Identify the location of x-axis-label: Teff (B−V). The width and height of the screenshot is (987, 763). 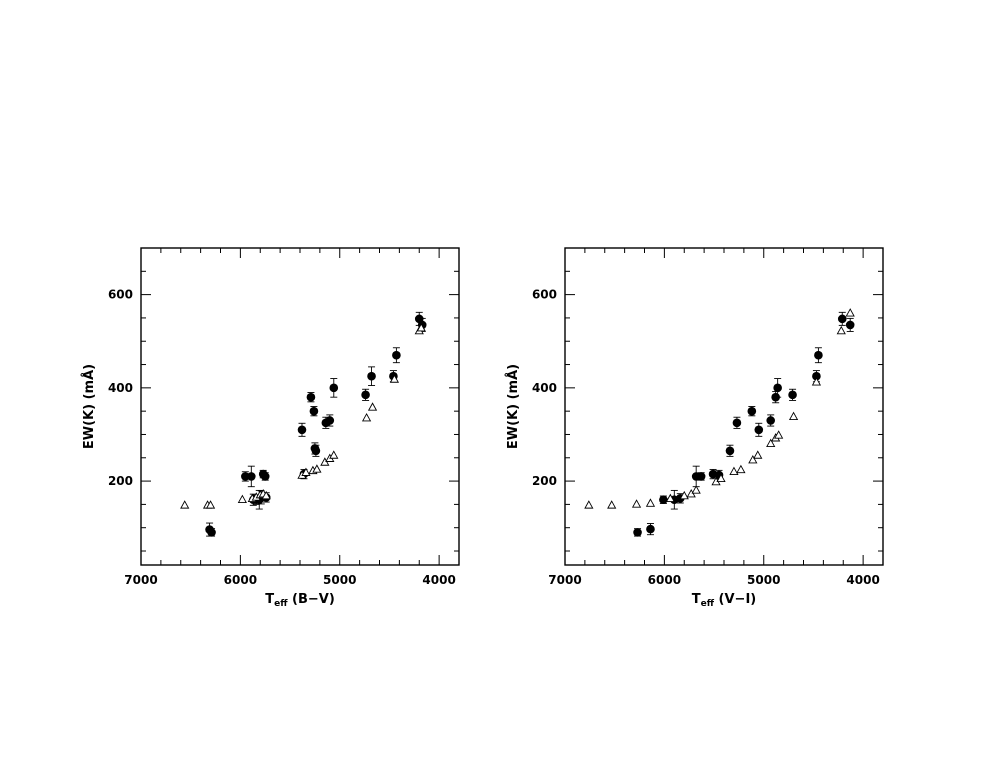
(300, 600).